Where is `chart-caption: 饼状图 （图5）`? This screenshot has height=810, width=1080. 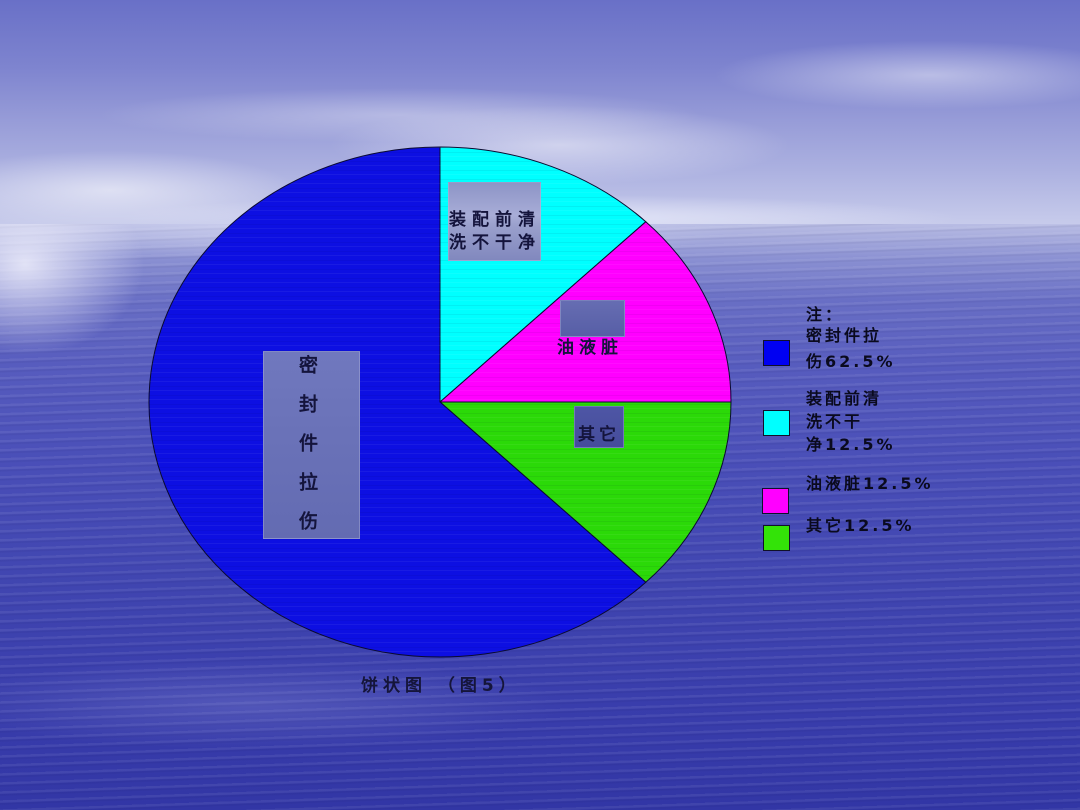 chart-caption: 饼状图 （图5） is located at coordinates (441, 686).